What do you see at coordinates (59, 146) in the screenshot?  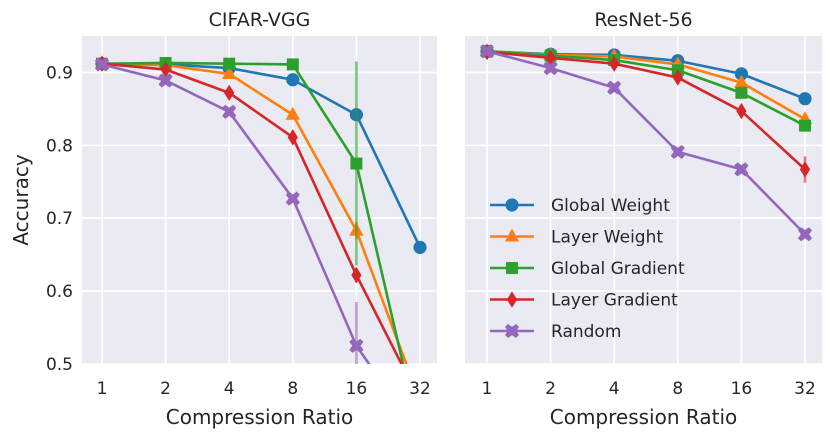 I see `y-tick-label: 0.8` at bounding box center [59, 146].